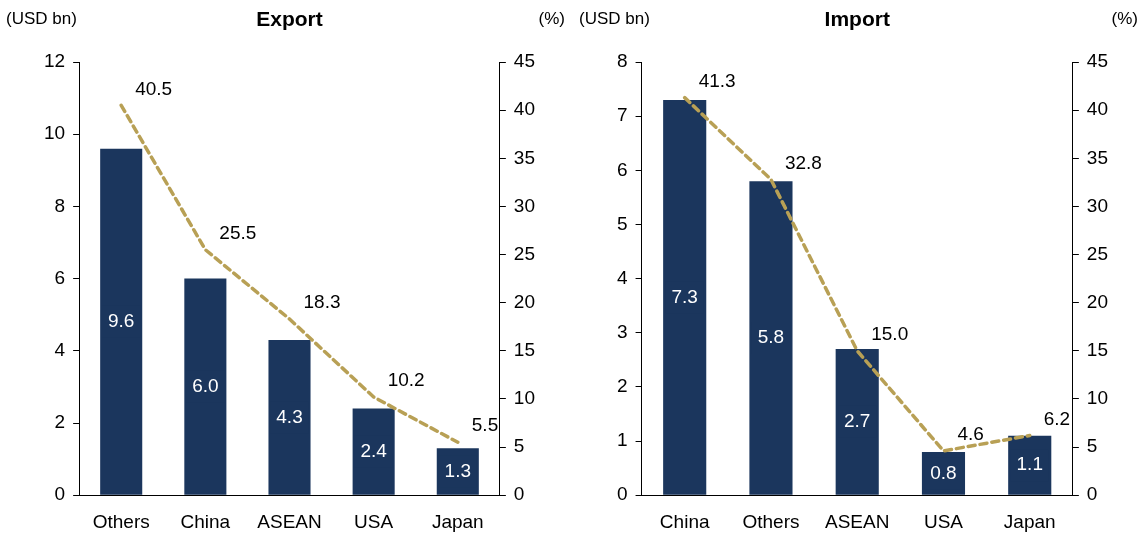 This screenshot has height=546, width=1147. I want to click on data-label: 10.2, so click(406, 380).